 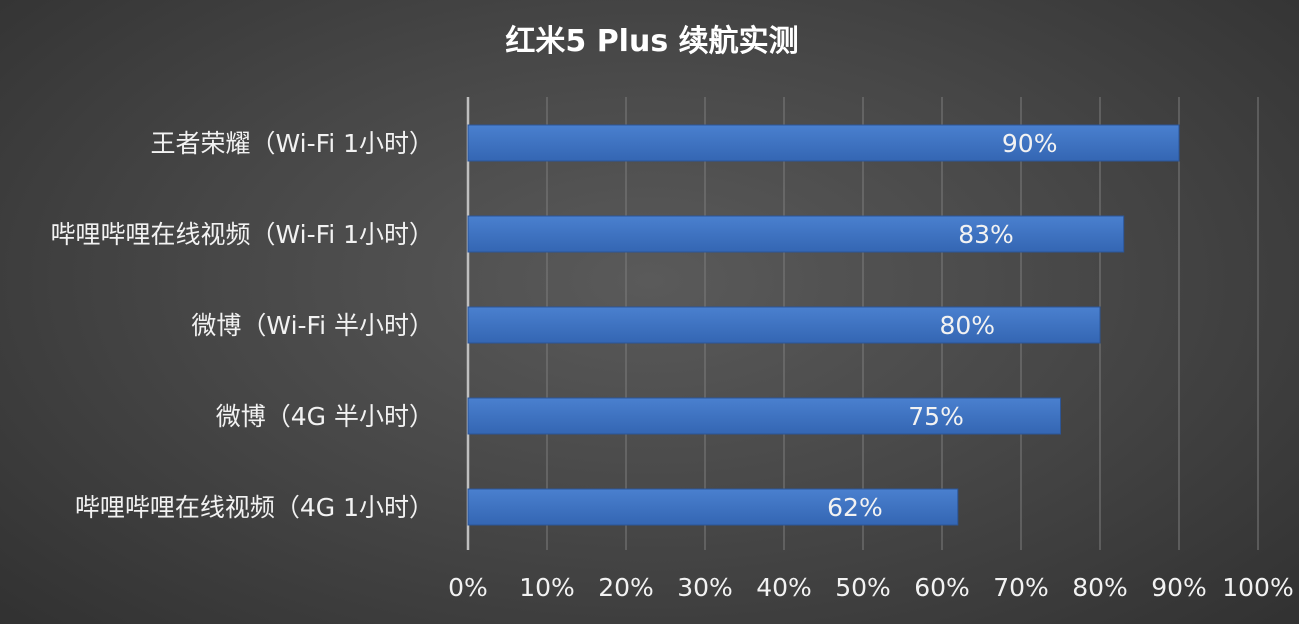 What do you see at coordinates (855, 507) in the screenshot?
I see `data-label: 62%` at bounding box center [855, 507].